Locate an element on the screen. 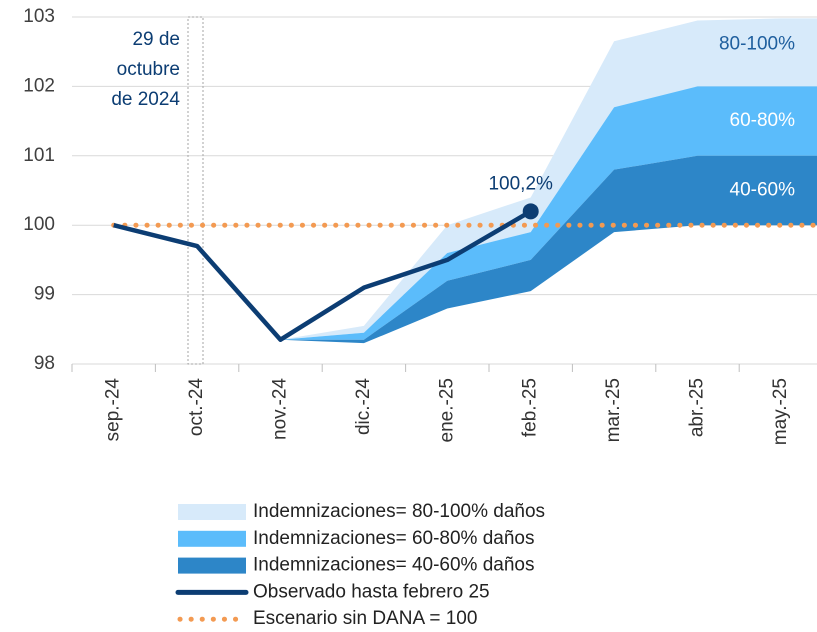  legend-label: Escenario sin DANA = 100 is located at coordinates (365, 618).